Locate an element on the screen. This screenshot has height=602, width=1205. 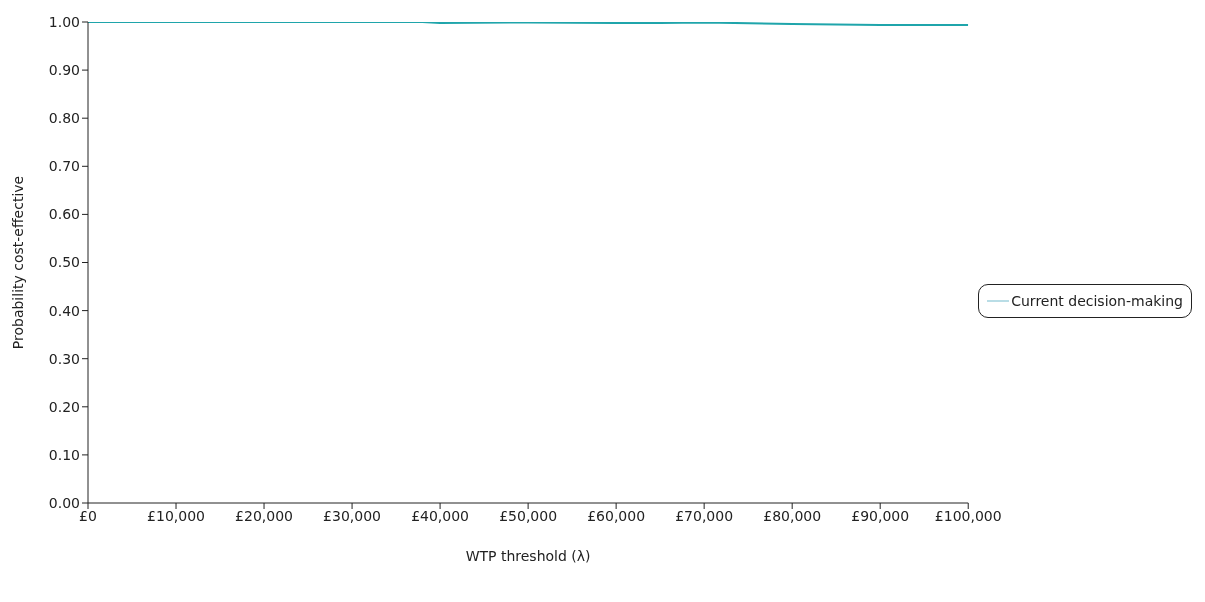
x-tick-label: £20,000 is located at coordinates (264, 515).